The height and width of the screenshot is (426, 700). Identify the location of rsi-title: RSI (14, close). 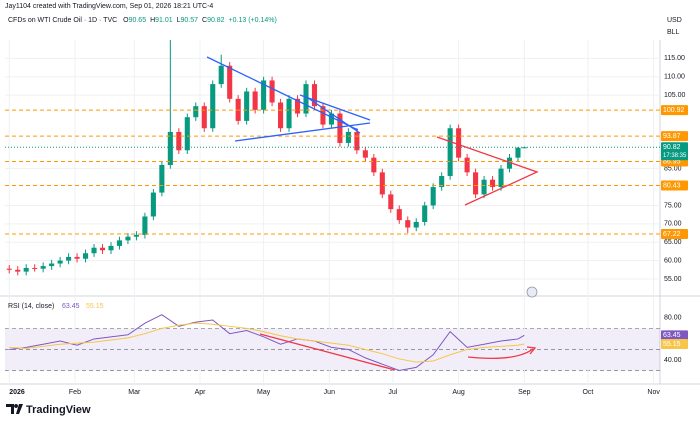
(31, 306).